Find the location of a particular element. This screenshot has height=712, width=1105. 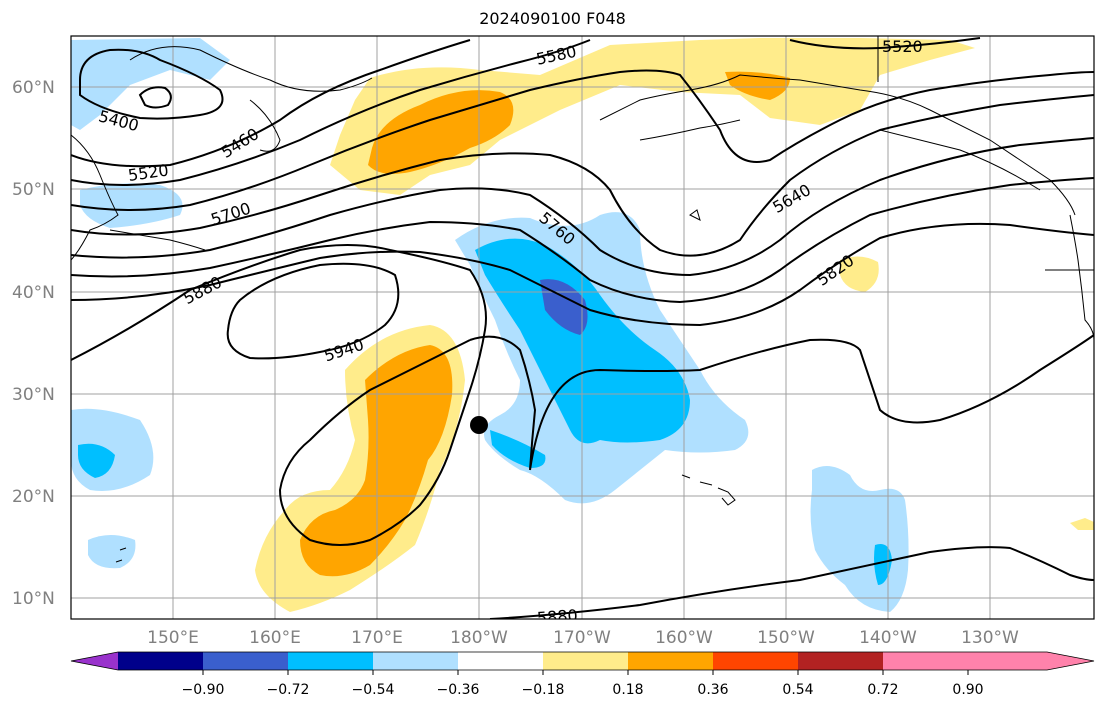

lon-label: 160°W is located at coordinates (684, 638).